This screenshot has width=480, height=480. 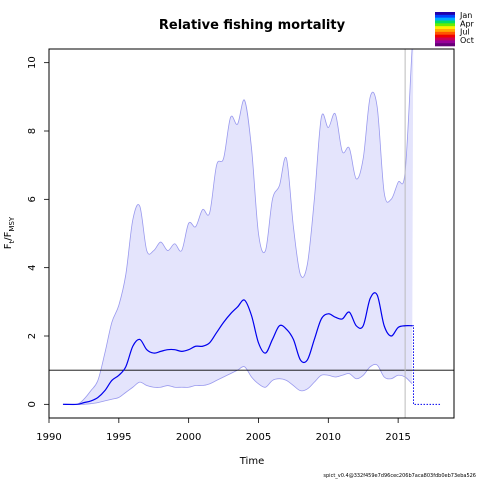 What do you see at coordinates (12, 223) in the screenshot?
I see `y-axis-title-sub2: MSY` at bounding box center [12, 223].